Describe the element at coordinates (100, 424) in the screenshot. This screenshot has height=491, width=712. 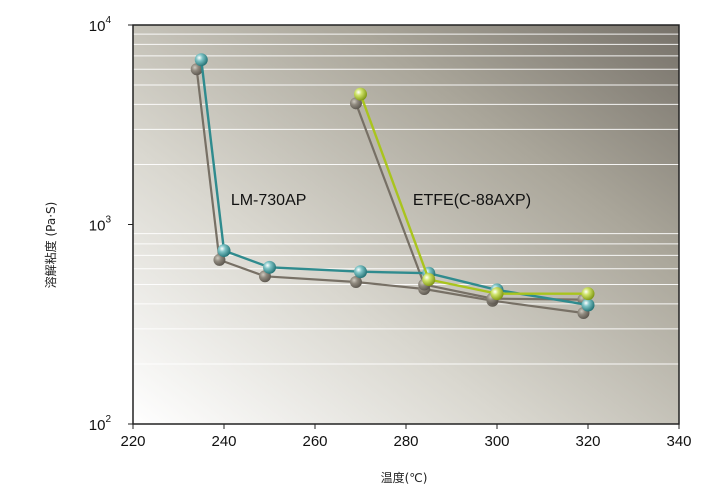
I see `y-tick-label: 10²` at that location.